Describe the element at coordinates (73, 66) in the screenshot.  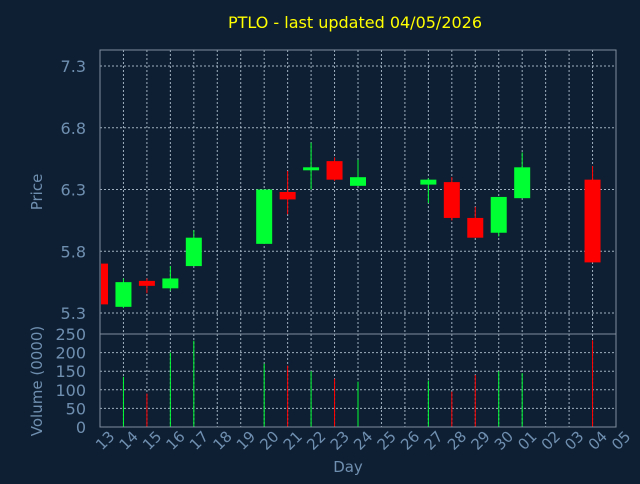
I see `price-tick-label: 7.3` at that location.